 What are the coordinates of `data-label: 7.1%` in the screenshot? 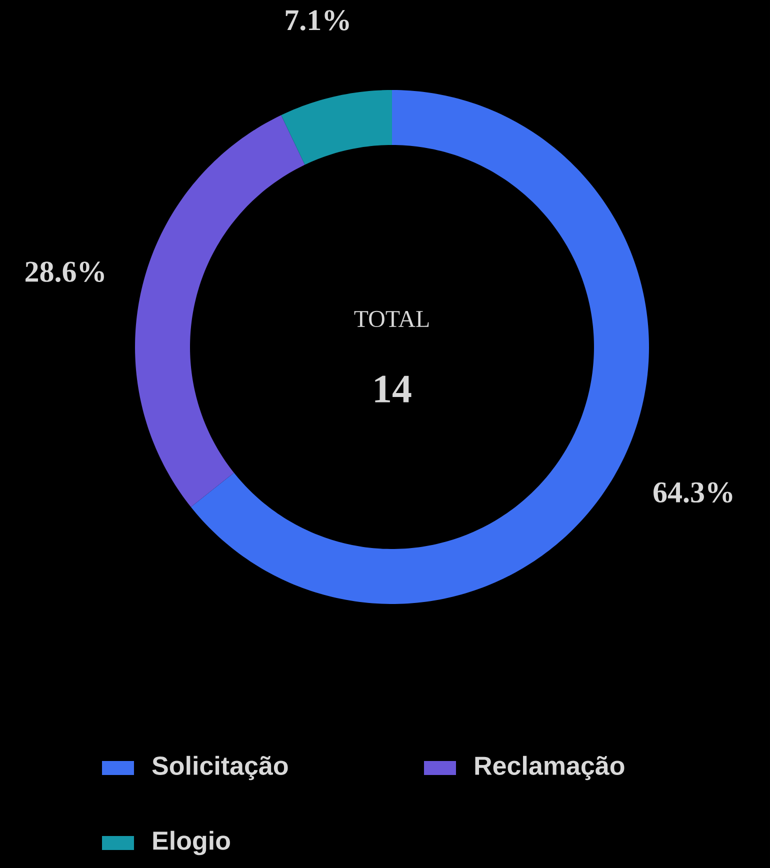 It's located at (317, 20).